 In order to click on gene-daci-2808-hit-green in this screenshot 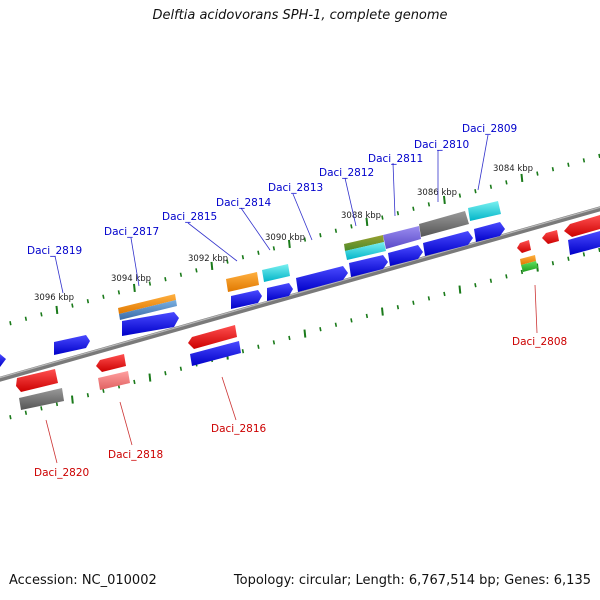, I will do `click(529, 266)`.